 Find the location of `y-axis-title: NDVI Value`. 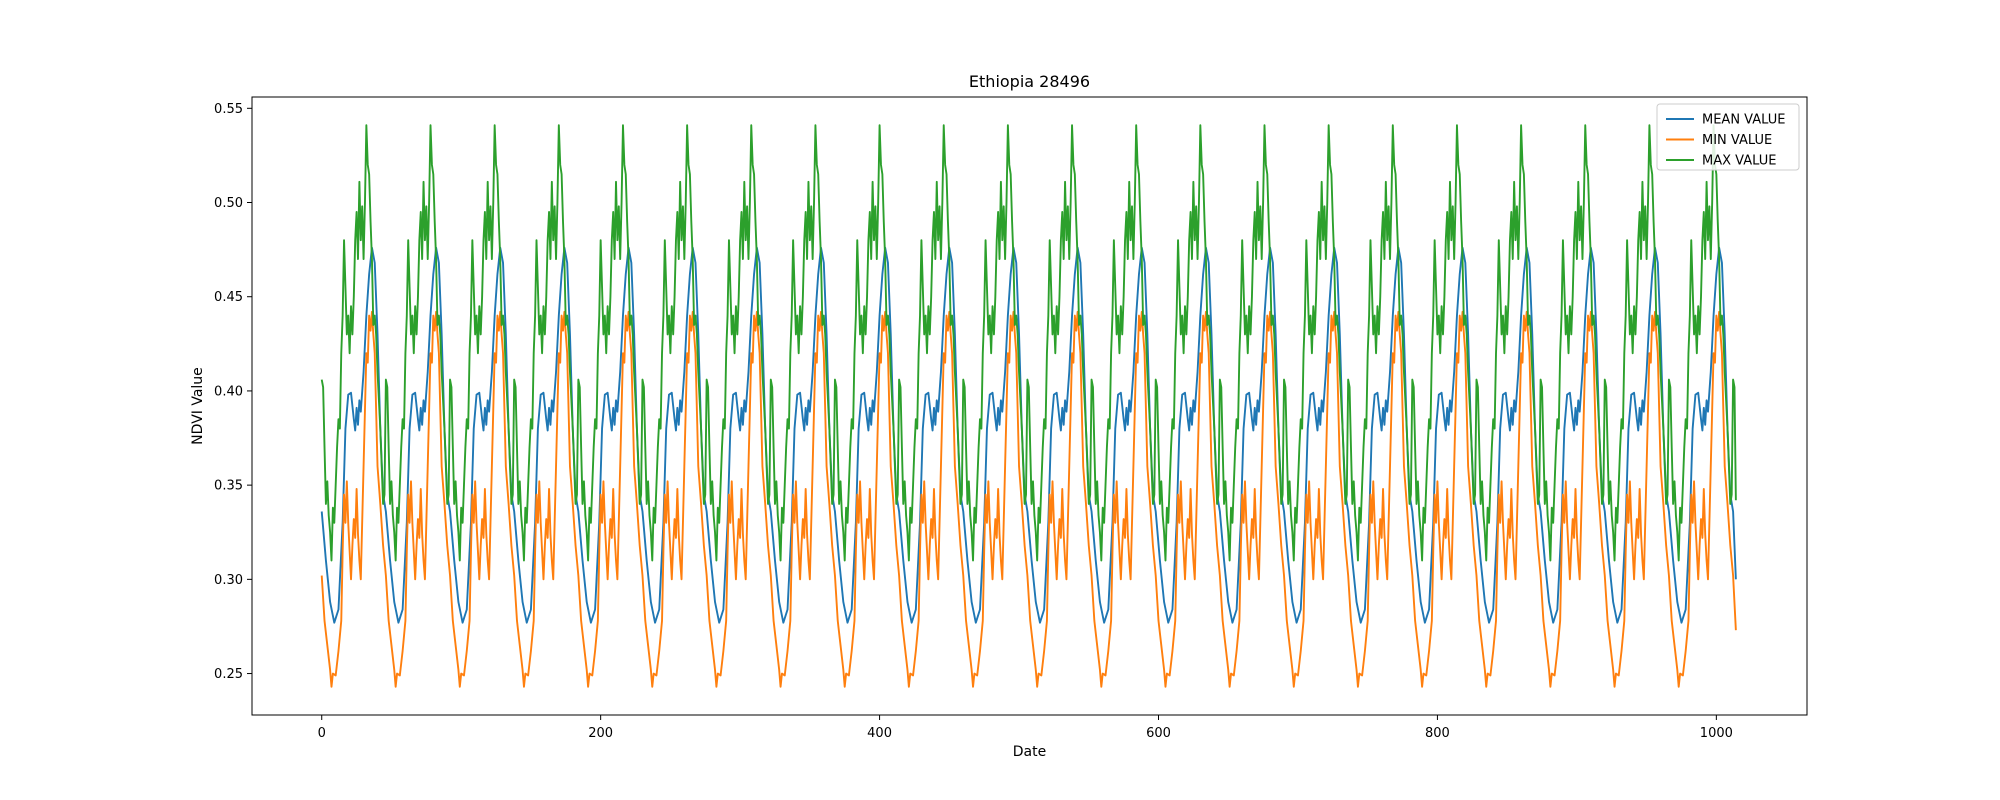

y-axis-title: NDVI Value is located at coordinates (198, 406).